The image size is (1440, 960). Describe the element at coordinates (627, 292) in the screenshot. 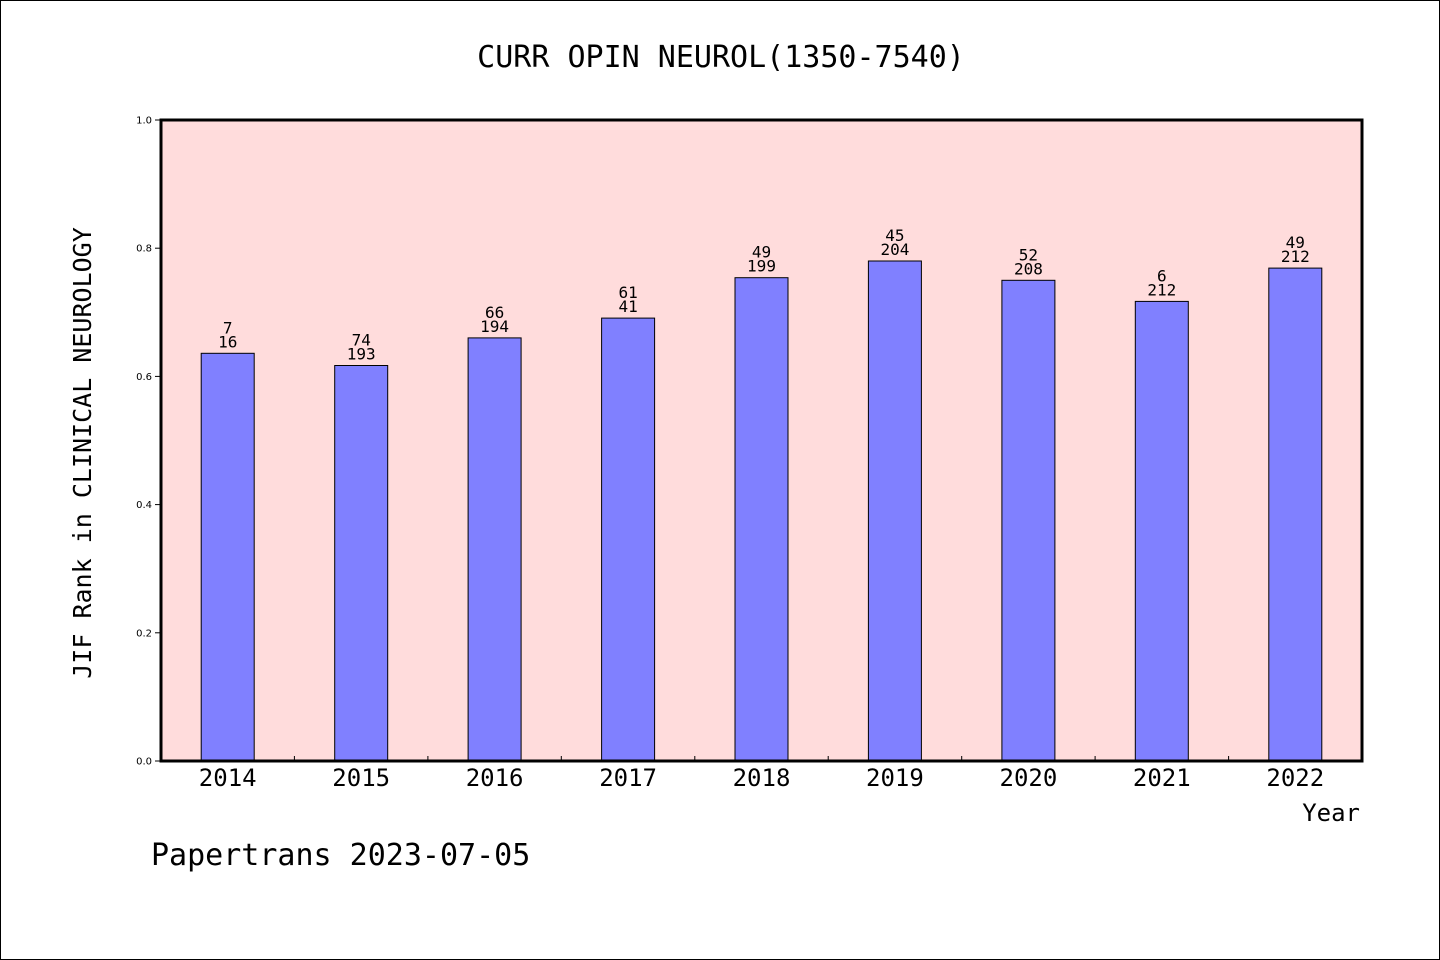

I see `bar-label-top-2017: 61` at that location.